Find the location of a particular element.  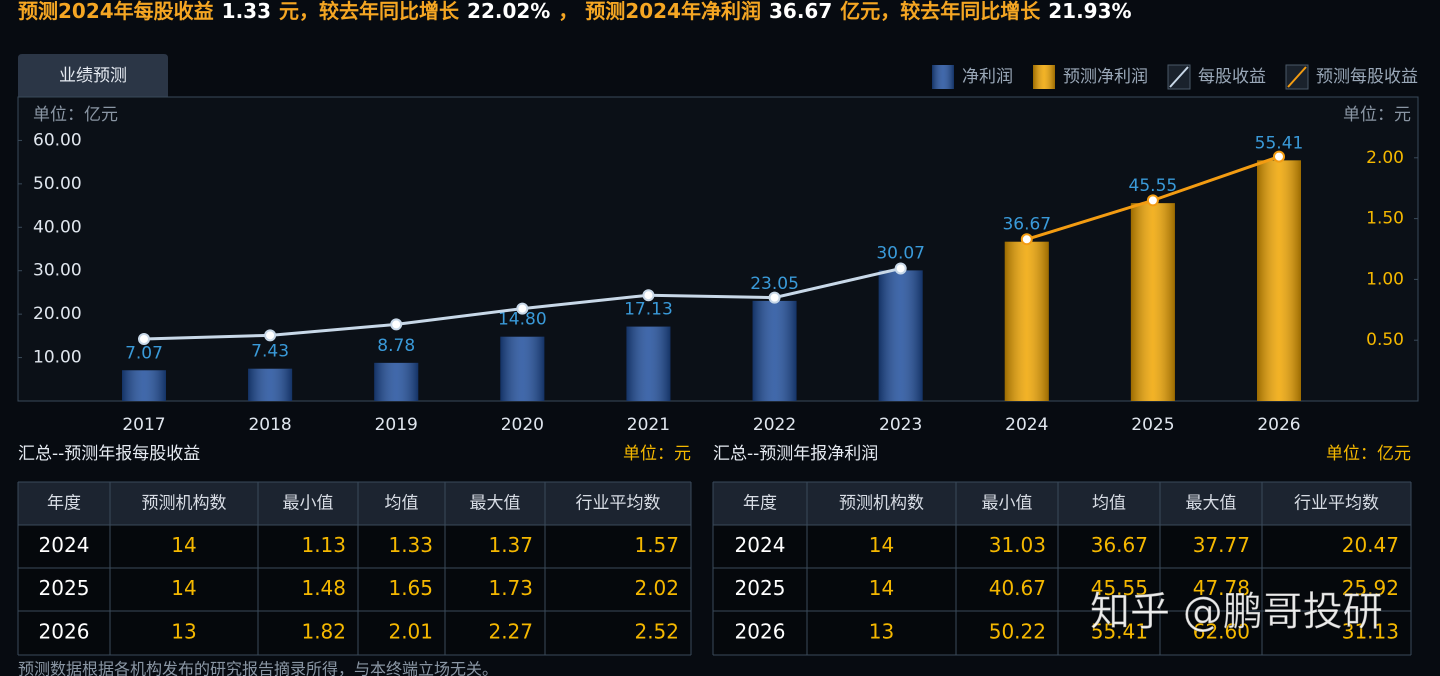

table-title: 汇总--预测年报净利润 is located at coordinates (795, 454).